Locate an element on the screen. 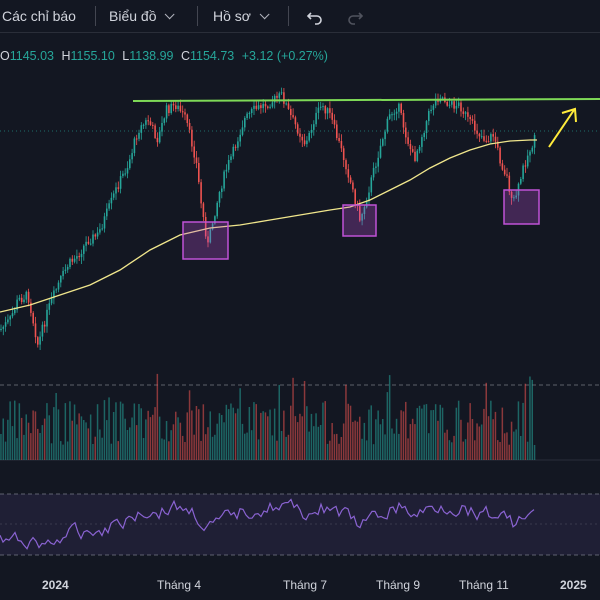 This screenshot has width=600, height=600. redo-icon is located at coordinates (355, 17).